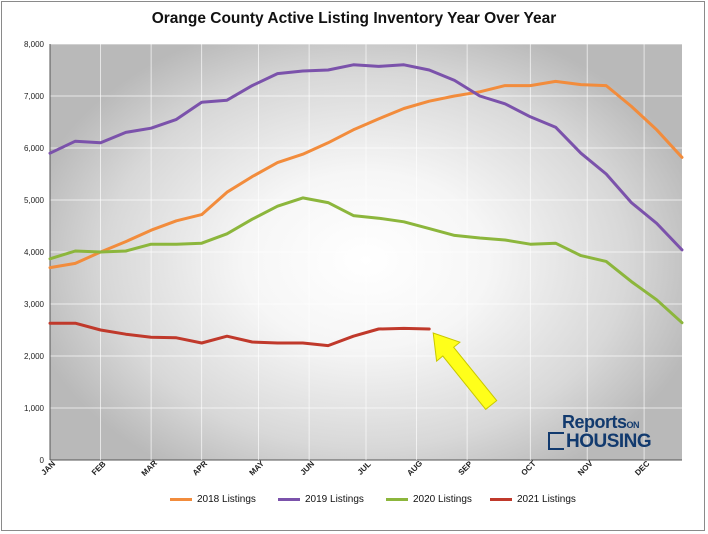 This screenshot has width=708, height=534. What do you see at coordinates (34, 44) in the screenshot?
I see `y-tick-label: 8,000` at bounding box center [34, 44].